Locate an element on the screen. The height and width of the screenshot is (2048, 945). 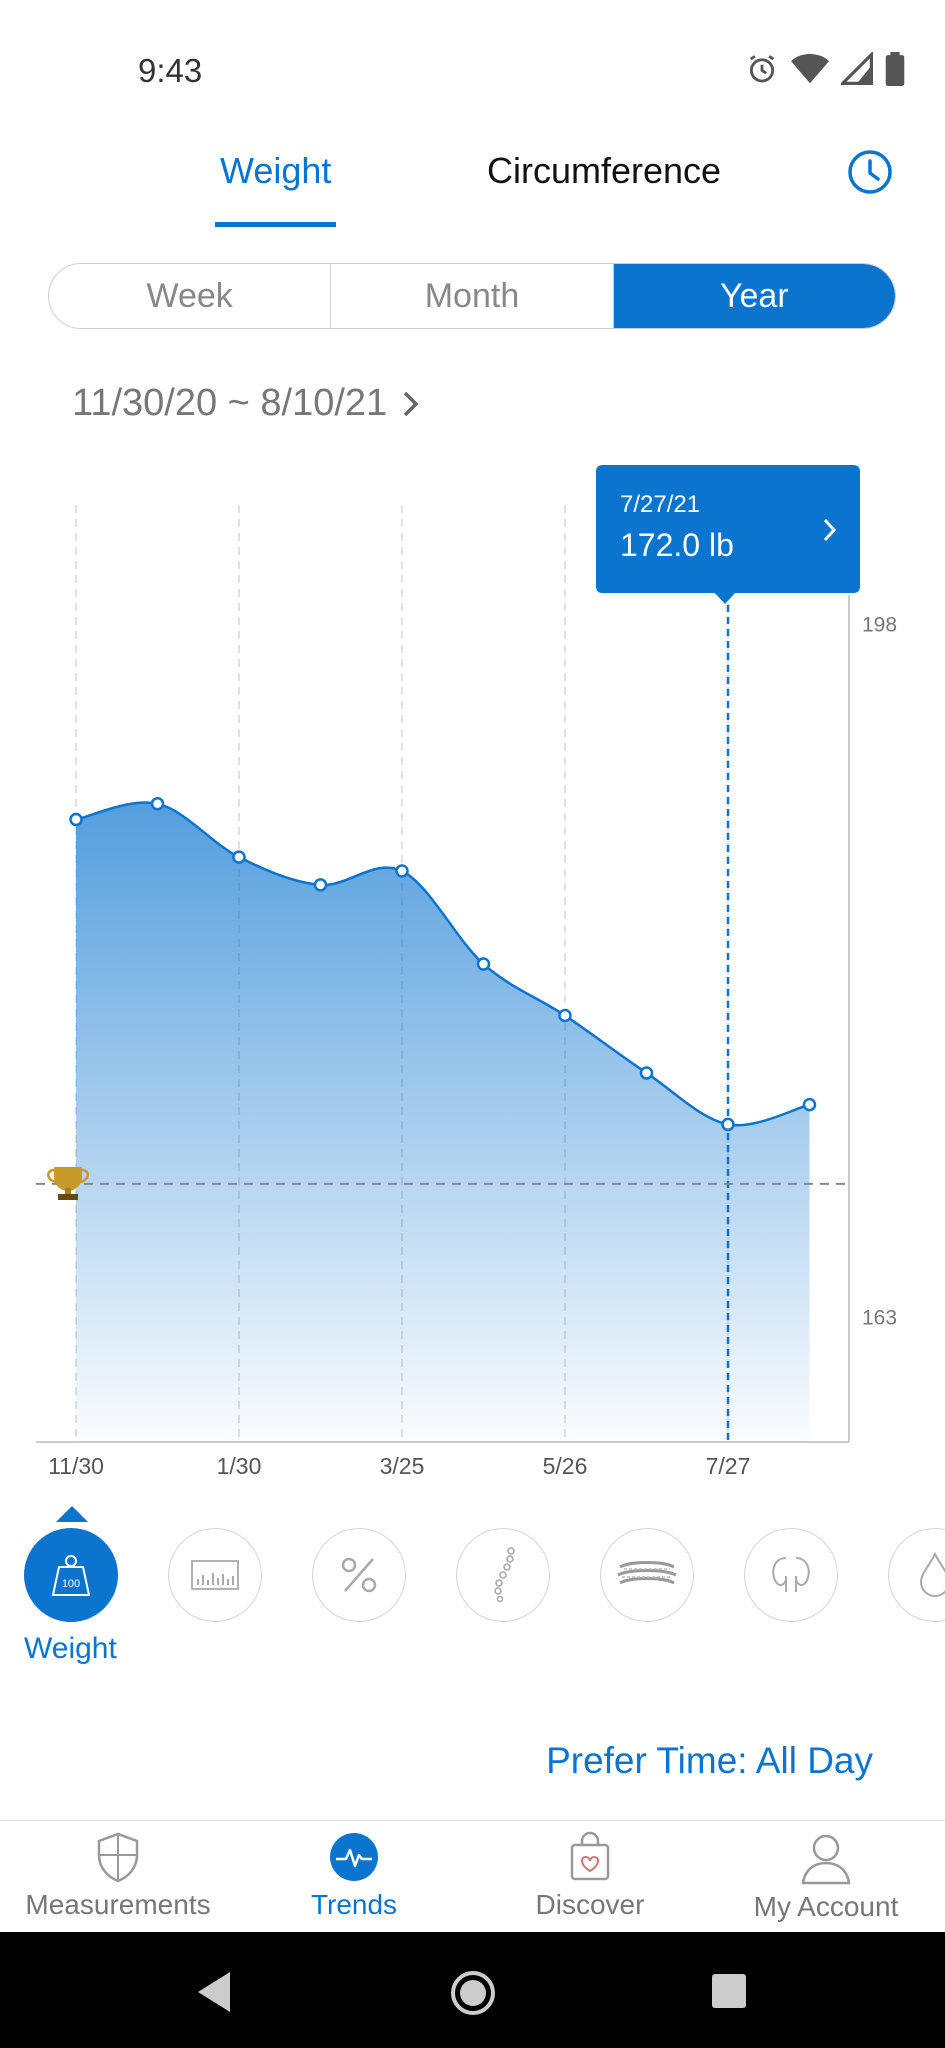
spine-icon is located at coordinates (504, 1575).